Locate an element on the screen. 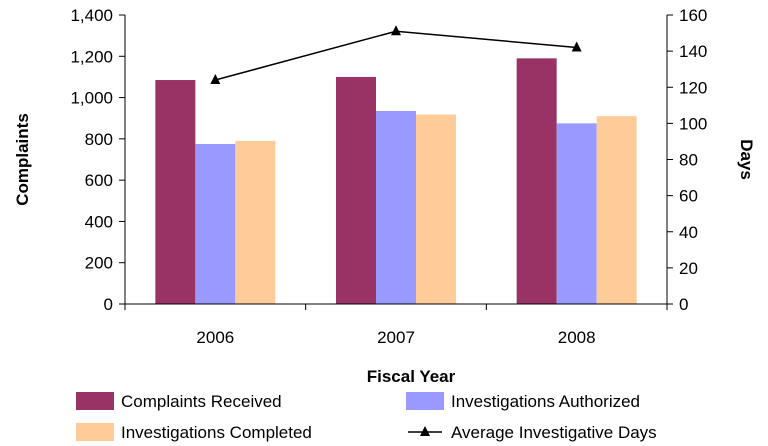 The image size is (768, 446). legend-swatch-complaints-received is located at coordinates (95, 401).